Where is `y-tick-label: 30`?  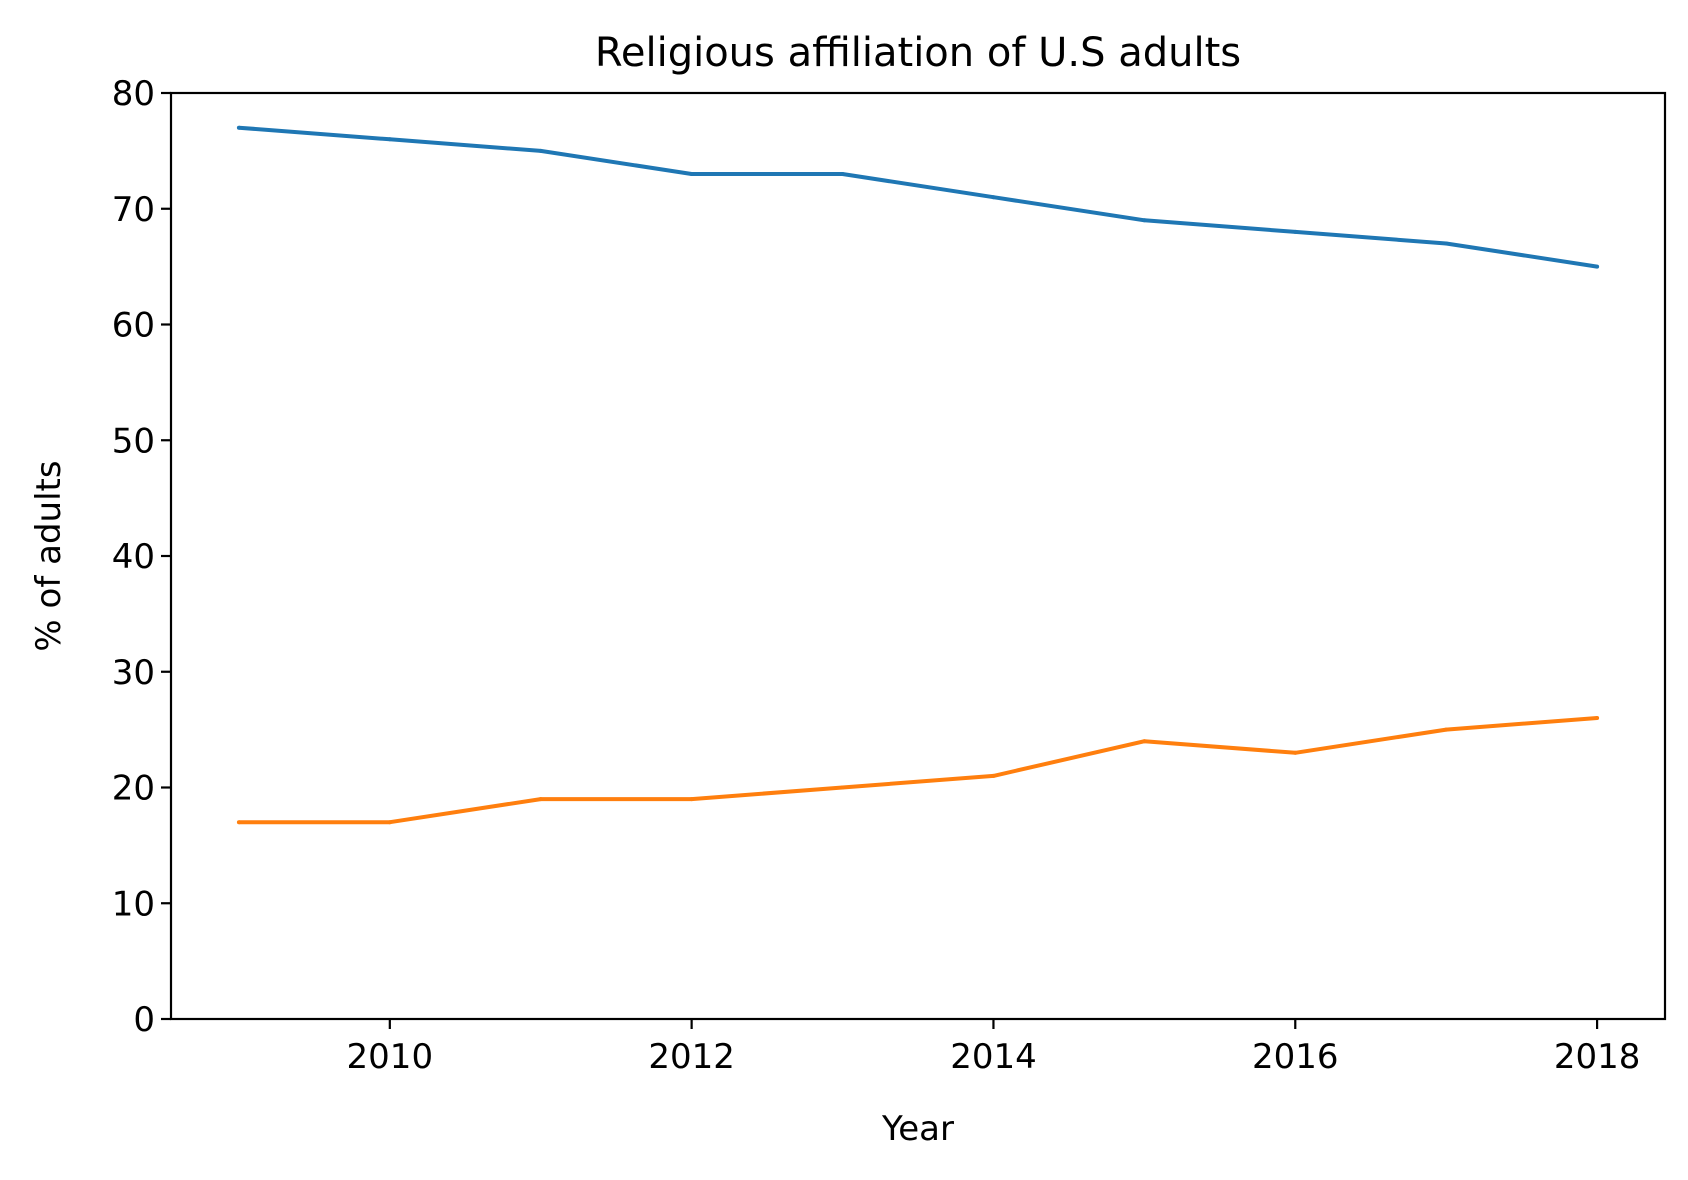 y-tick-label: 30 is located at coordinates (133, 673).